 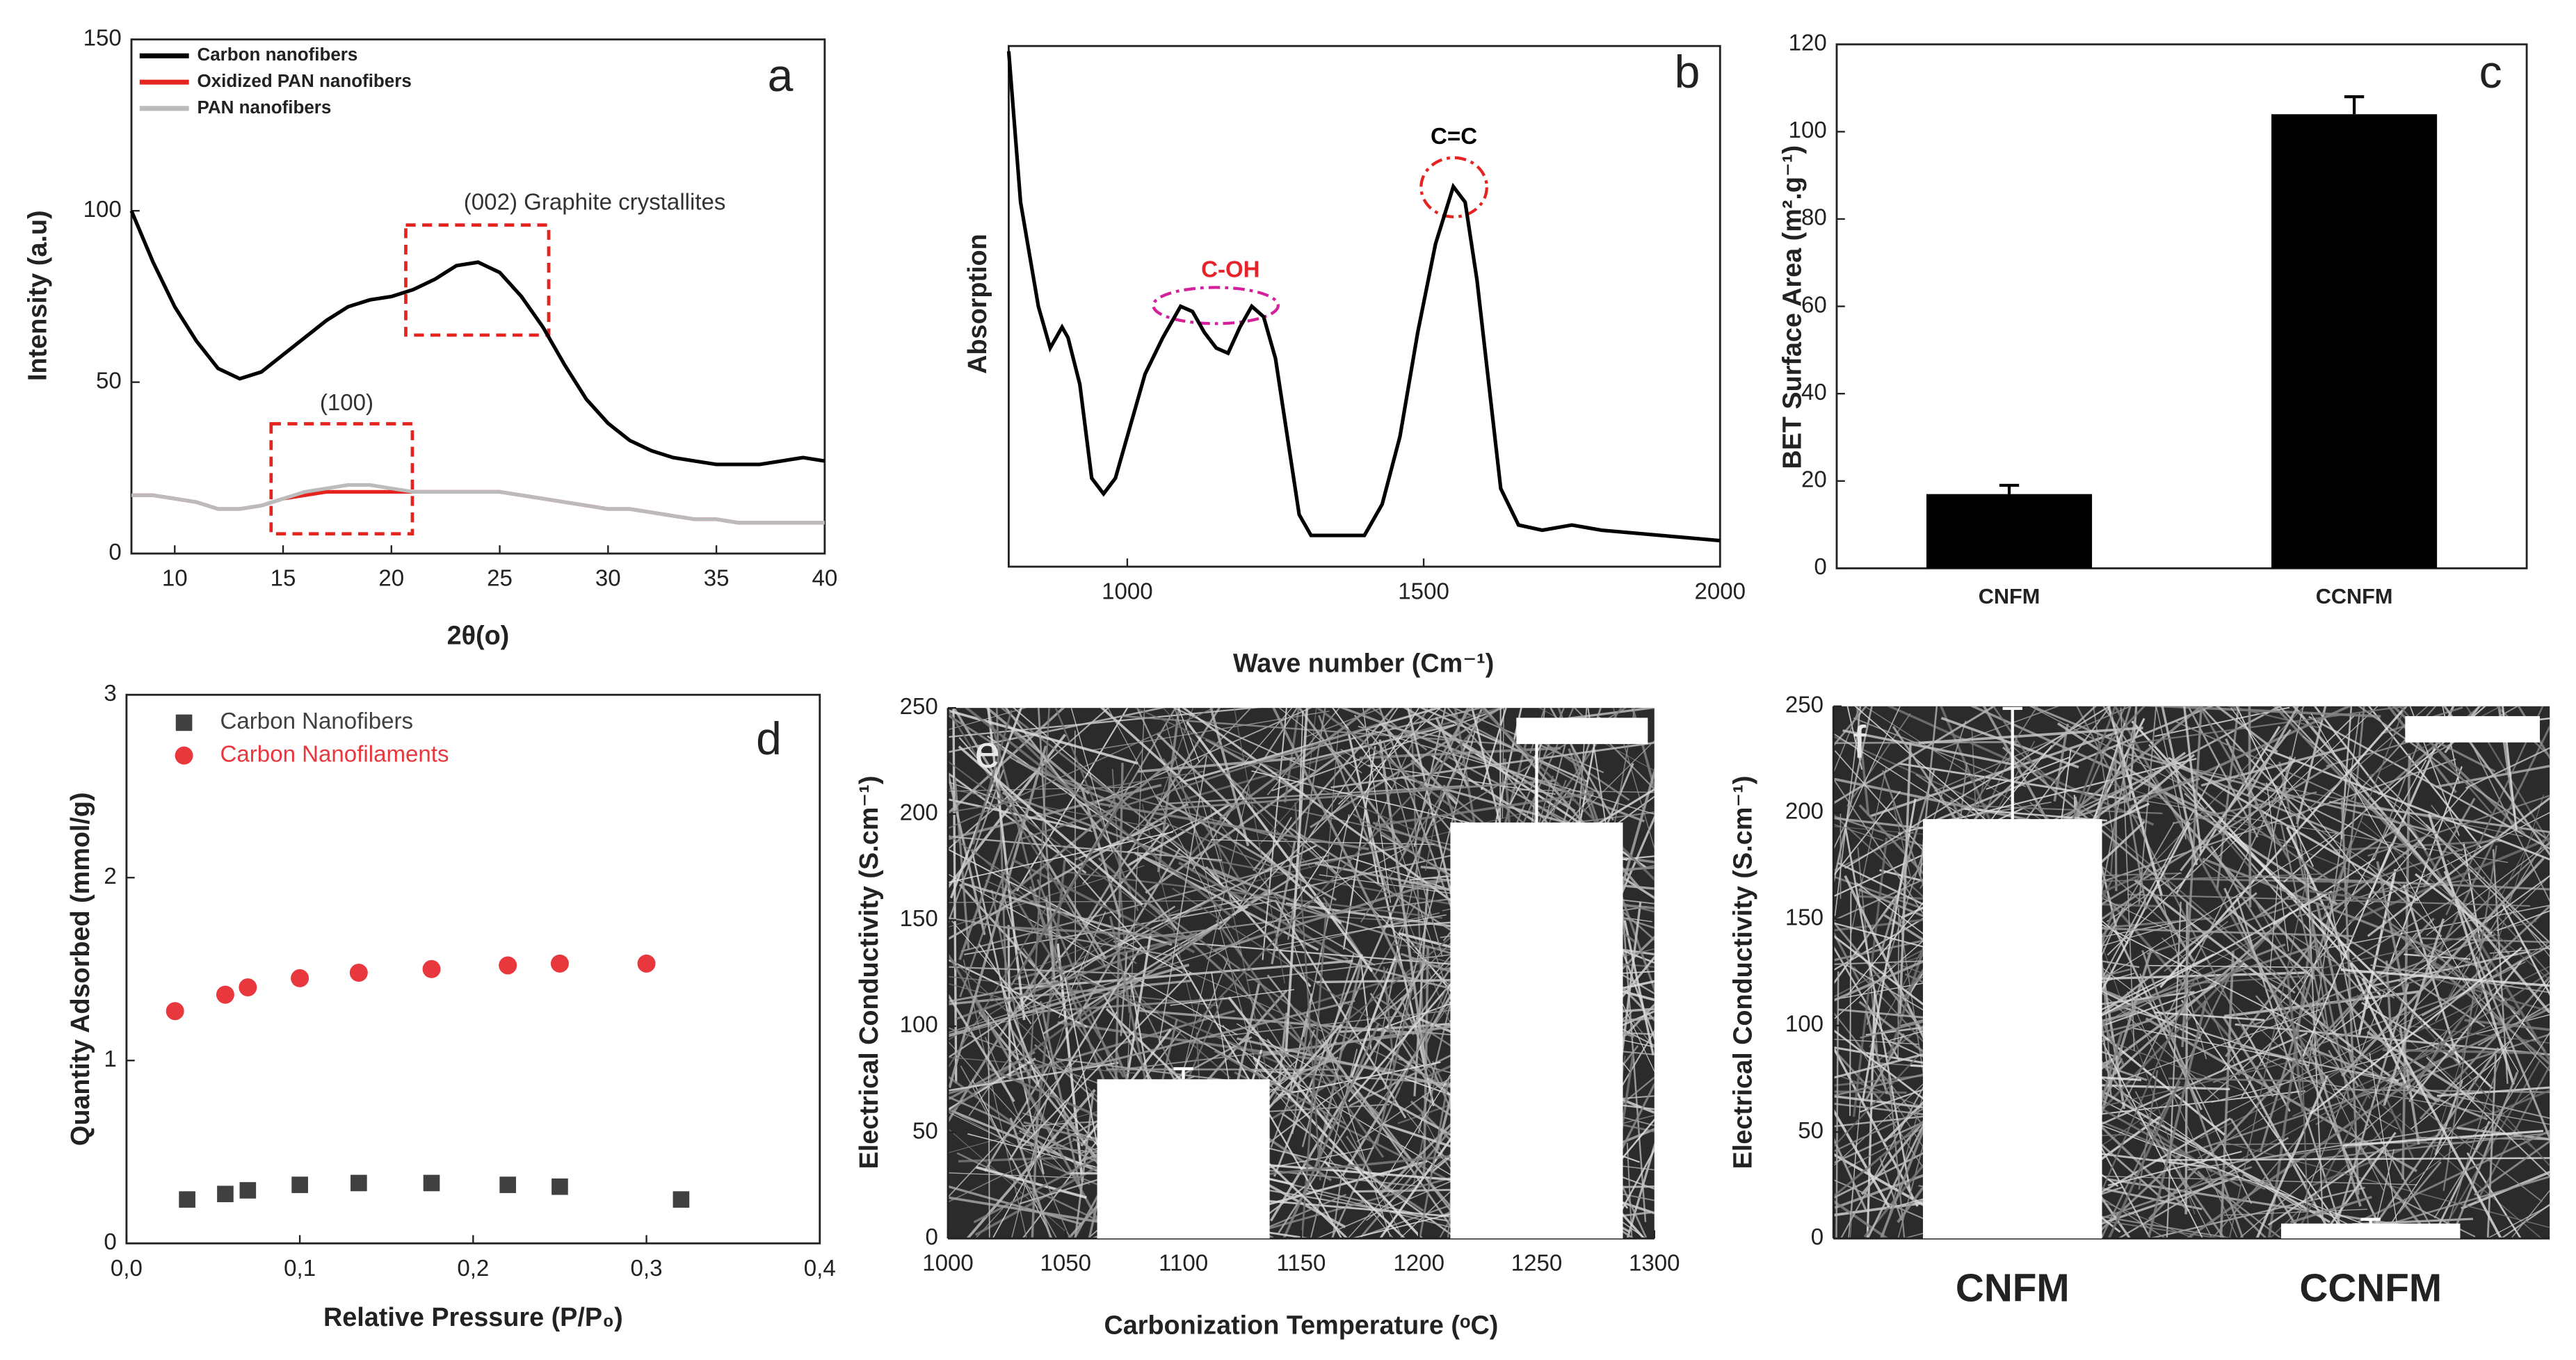 What do you see at coordinates (1820, 567) in the screenshot?
I see `y-tick-label: 0` at bounding box center [1820, 567].